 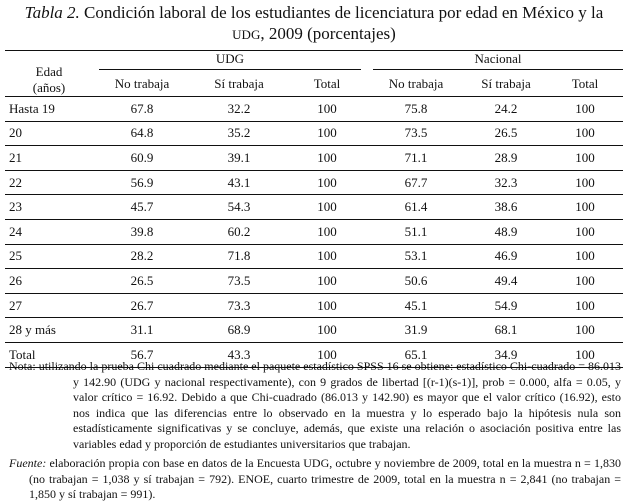 What do you see at coordinates (506, 109) in the screenshot?
I see `table-cell: 24.2` at bounding box center [506, 109].